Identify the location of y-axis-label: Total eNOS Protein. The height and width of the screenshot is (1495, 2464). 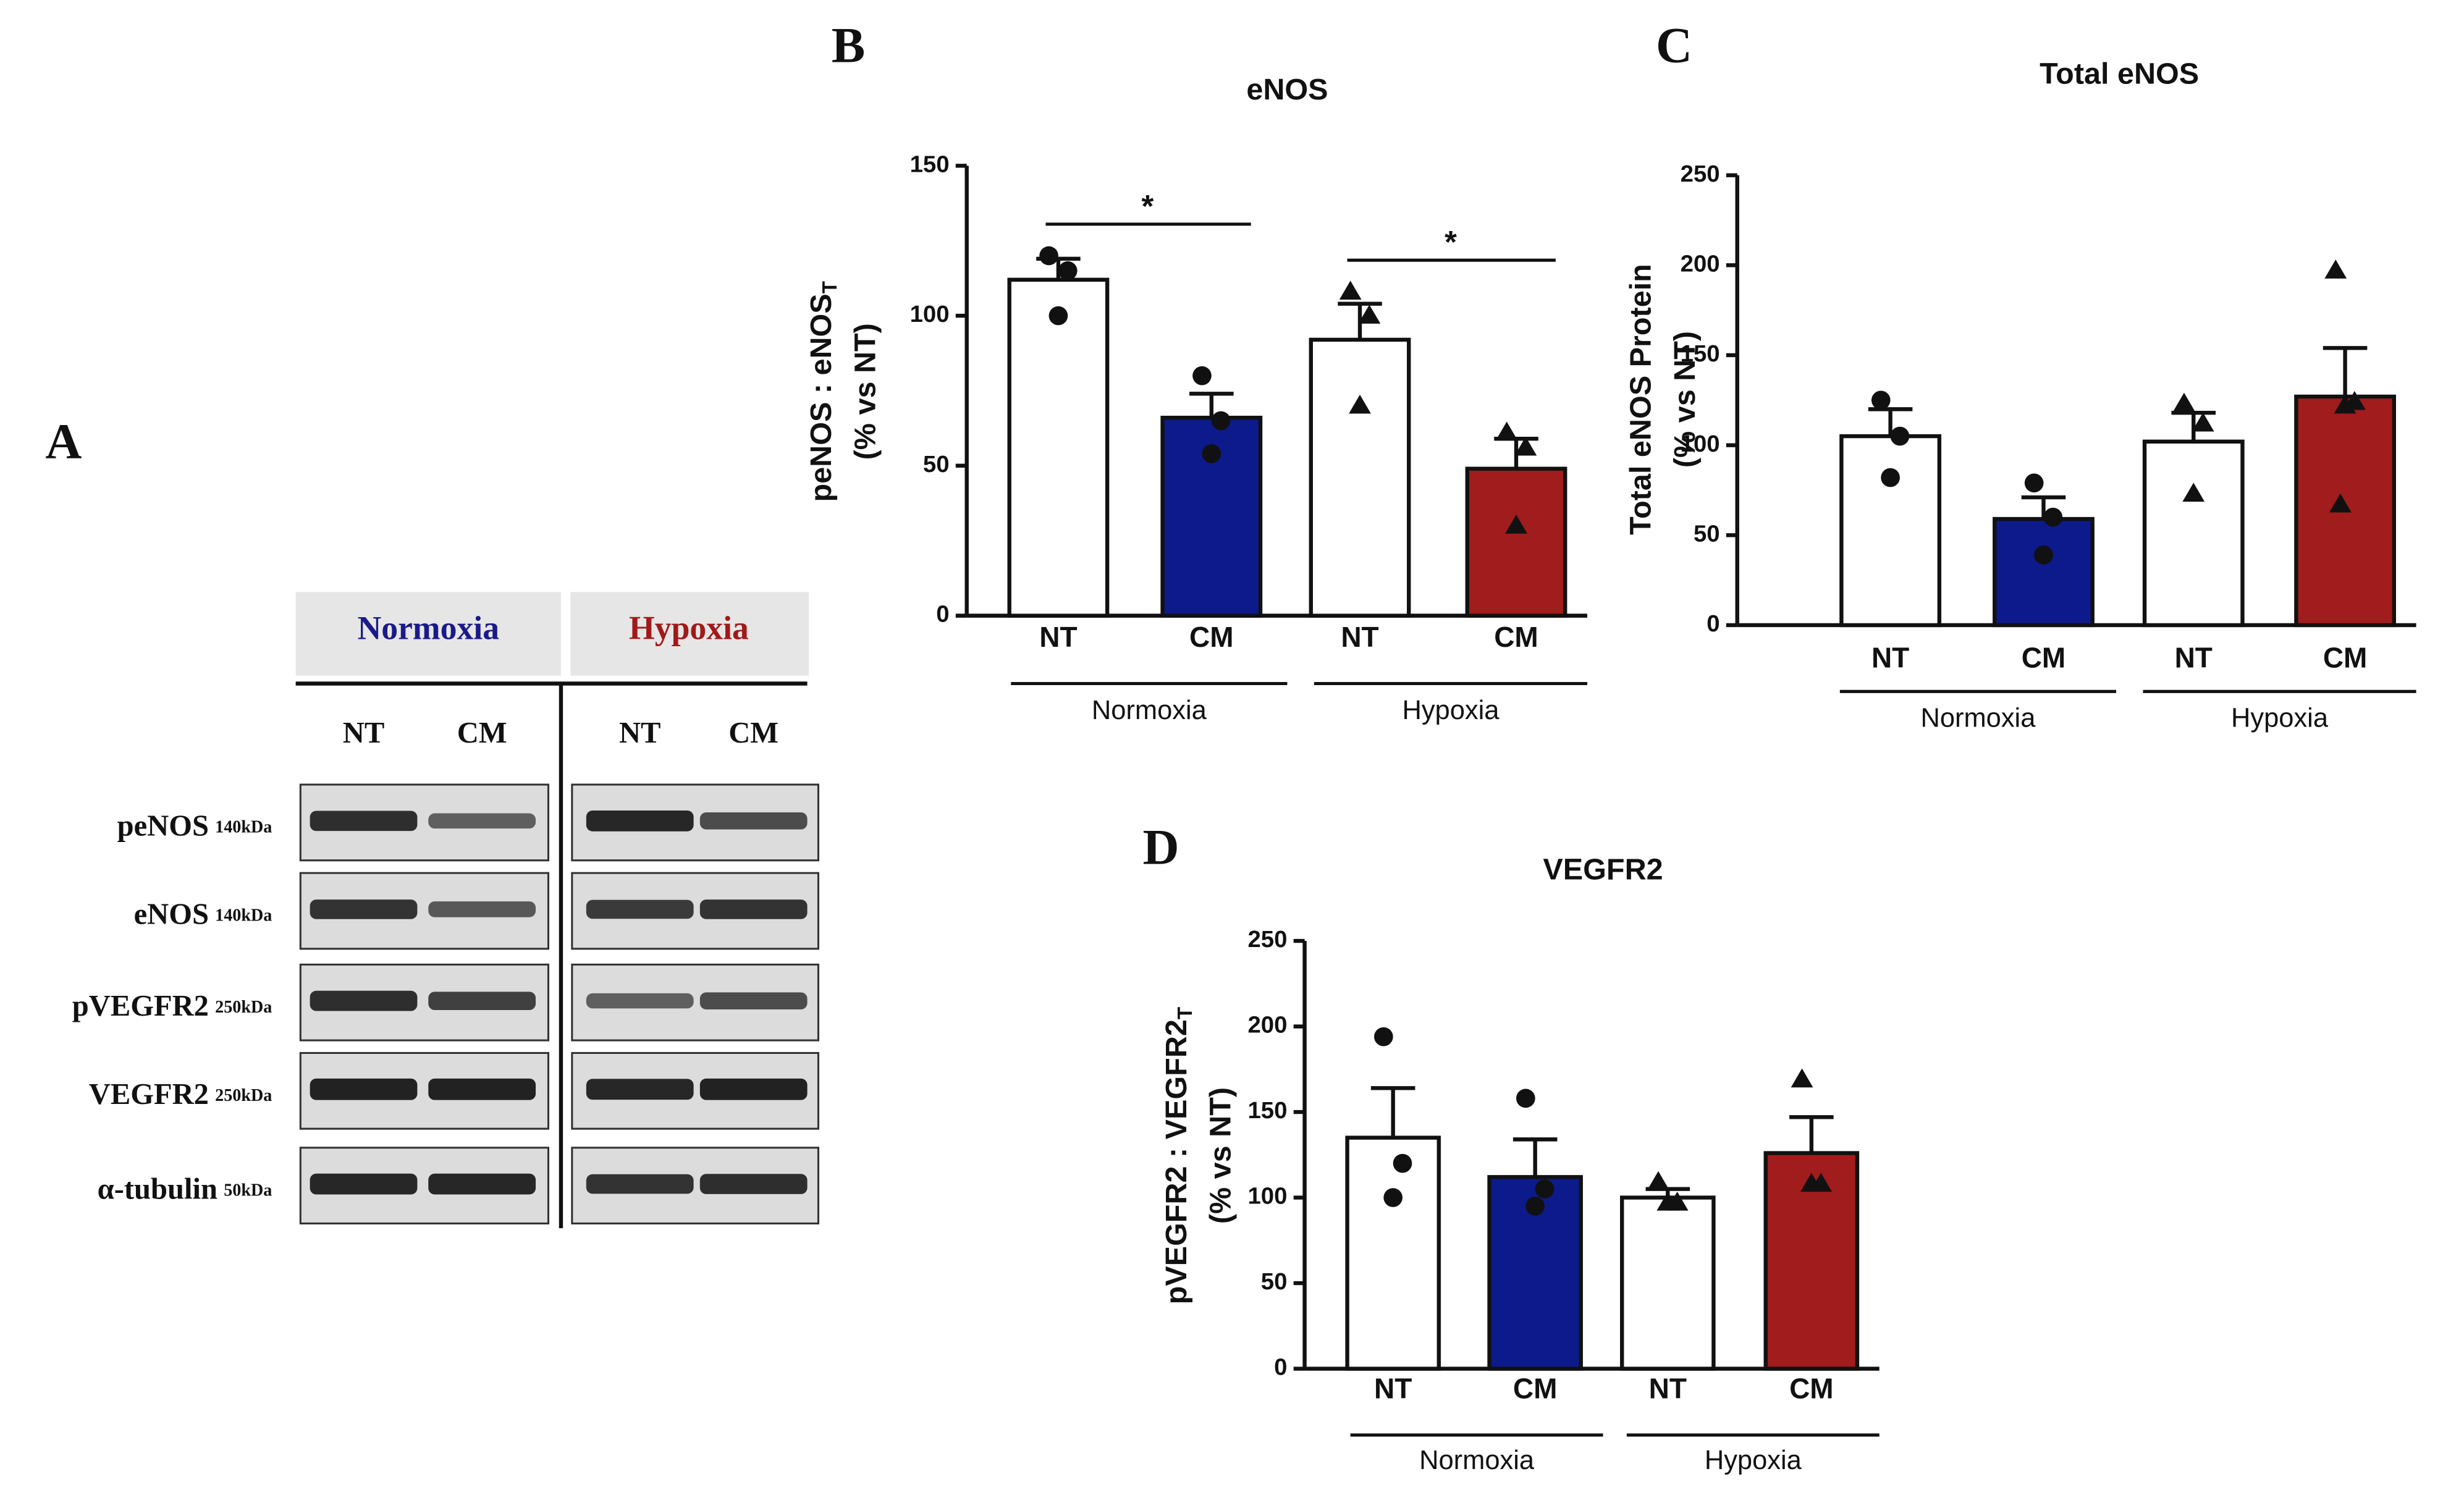
(1640, 400).